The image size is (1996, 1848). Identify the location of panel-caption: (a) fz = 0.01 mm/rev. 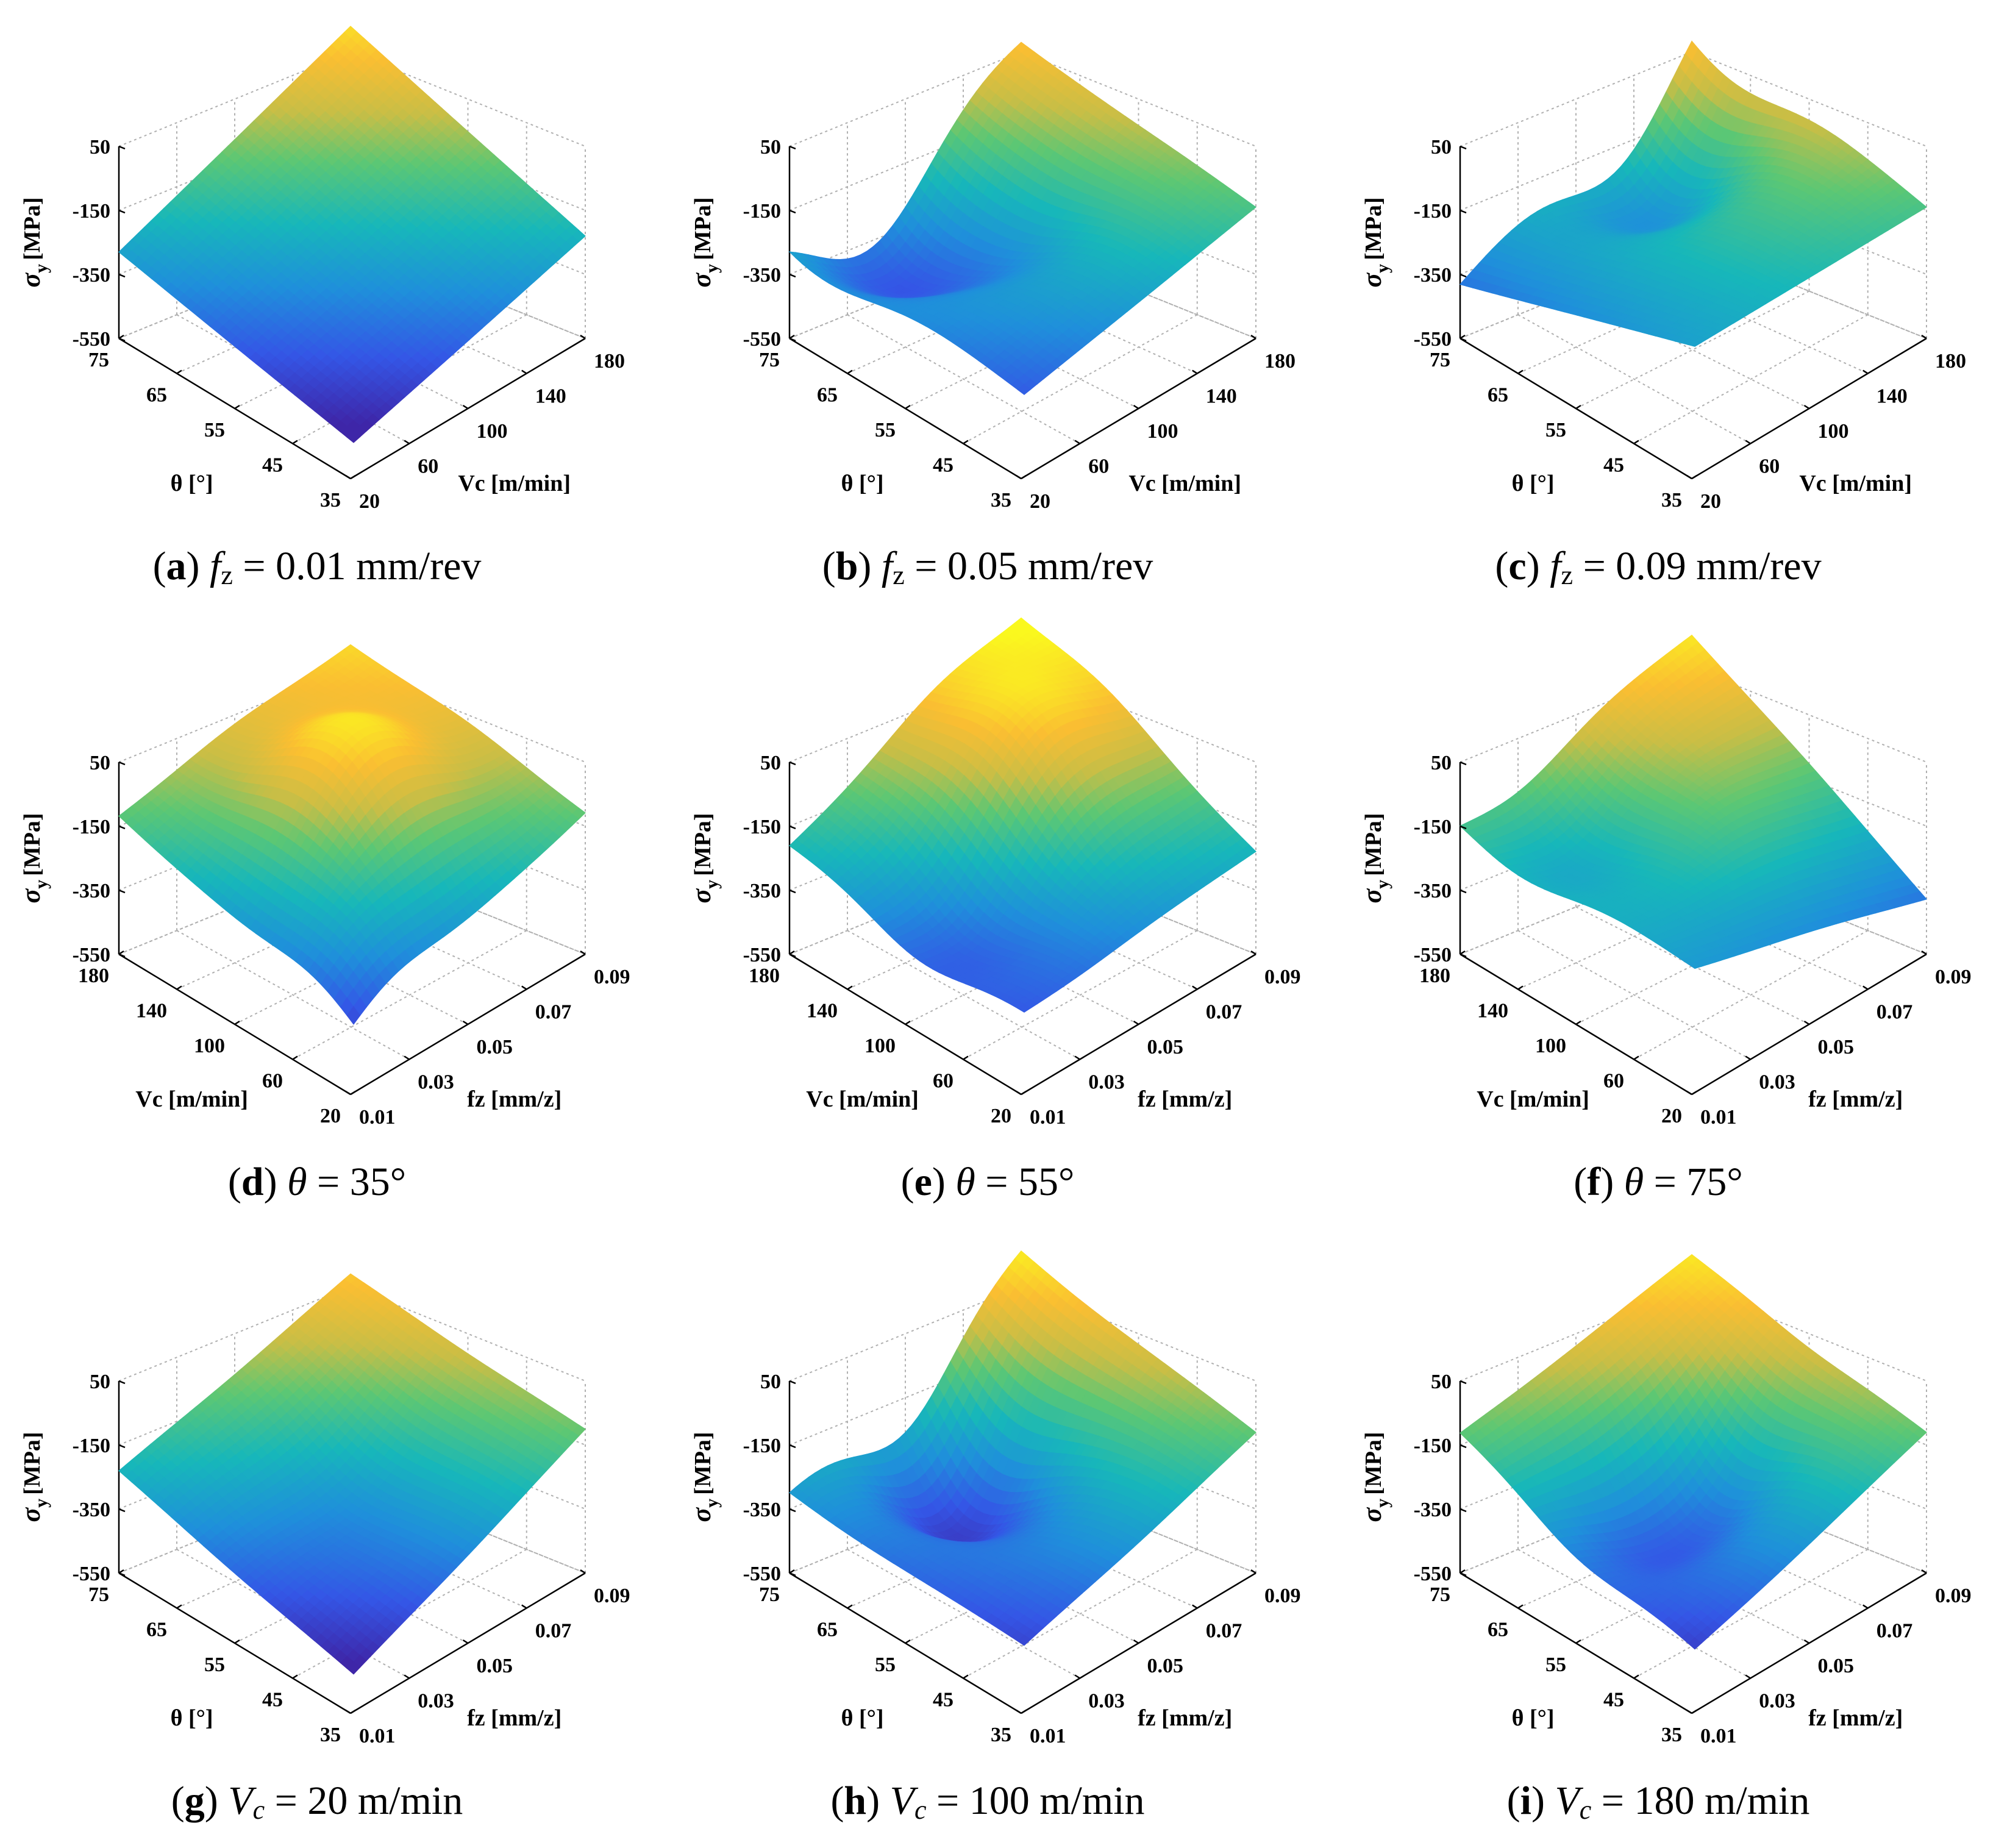
(317, 567).